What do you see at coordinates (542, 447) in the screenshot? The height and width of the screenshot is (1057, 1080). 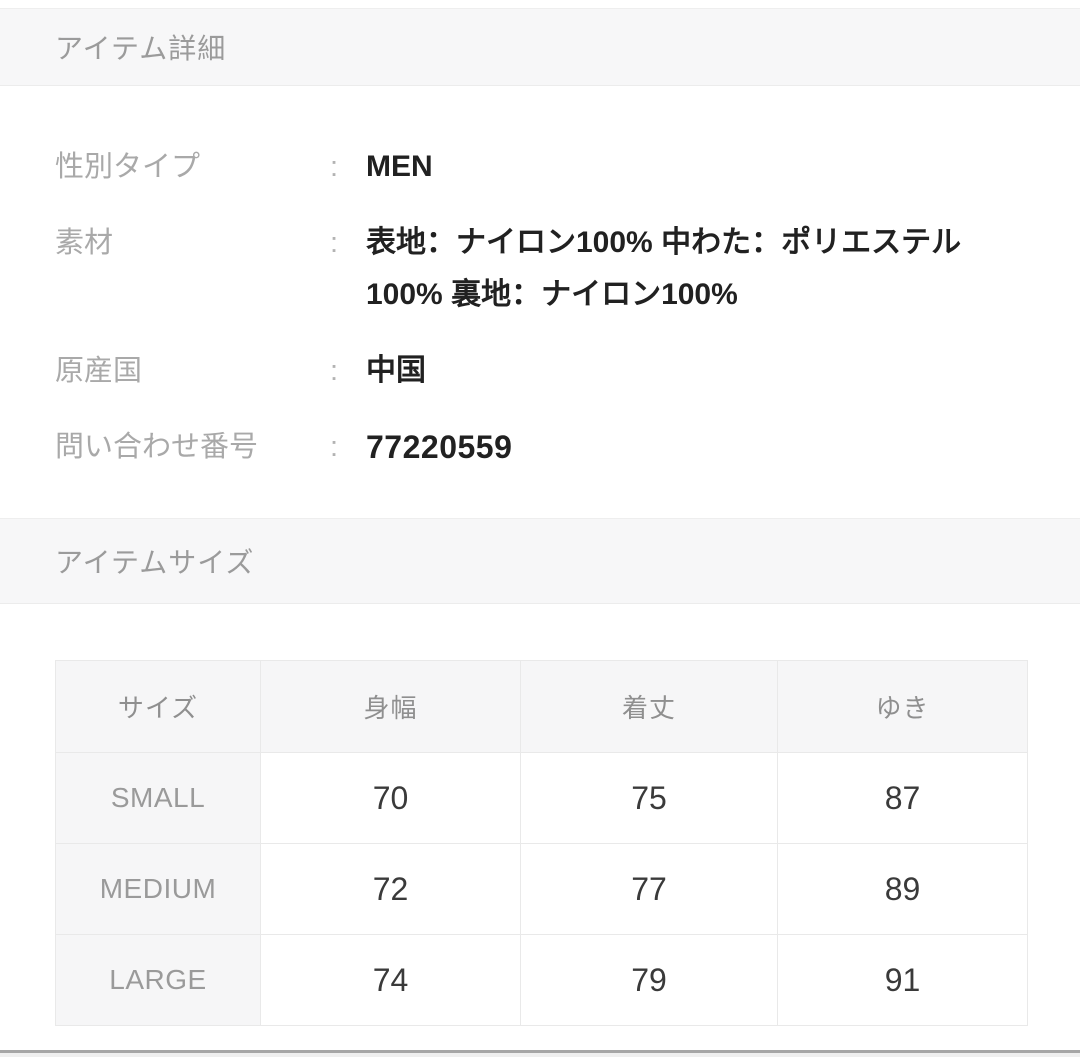 I see `detail-row-inquiry-number: 問い合わせ番号 : 77220559` at bounding box center [542, 447].